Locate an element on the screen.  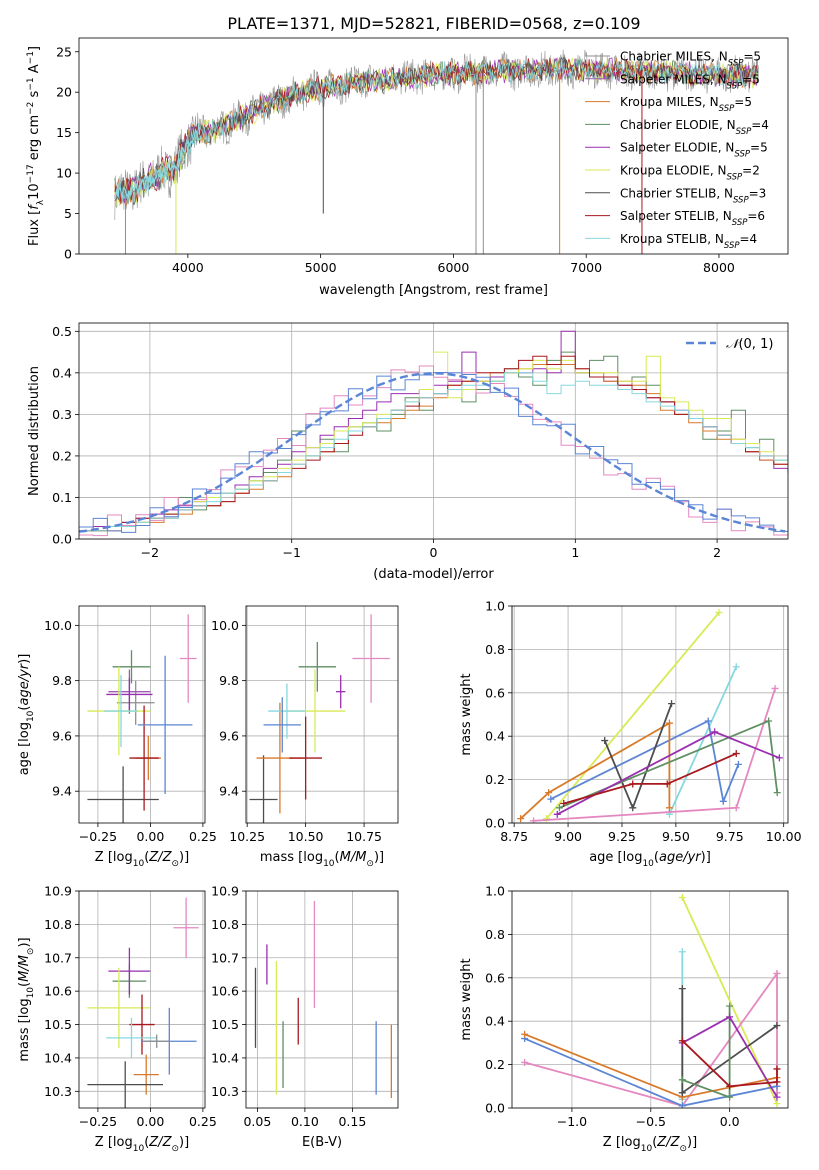
x-tick-label: 10.00 is located at coordinates (784, 836).